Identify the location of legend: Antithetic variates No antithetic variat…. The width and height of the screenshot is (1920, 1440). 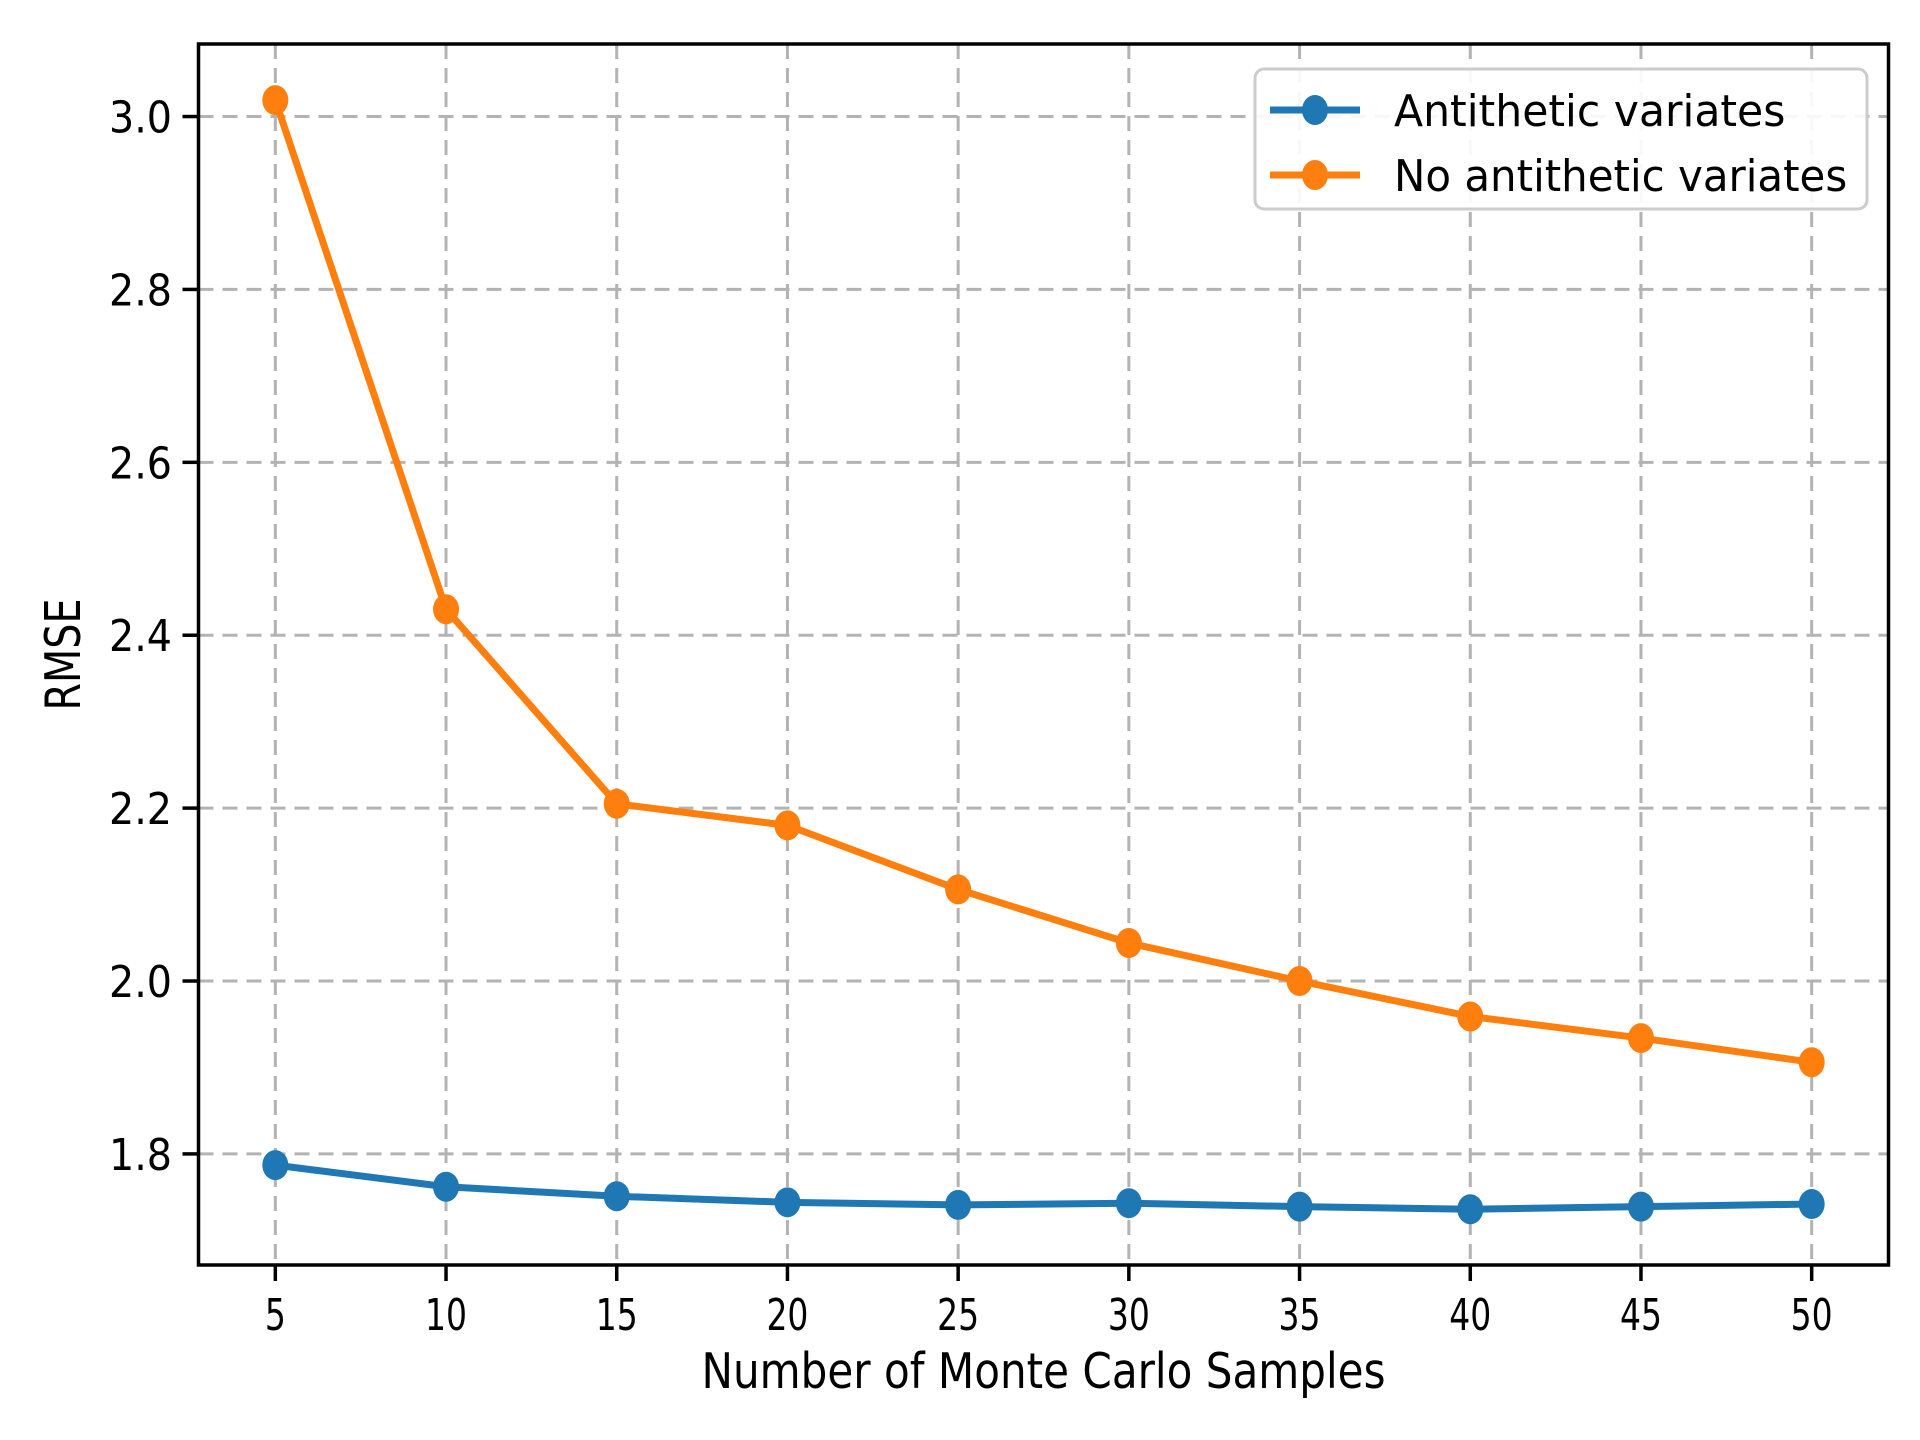
(1561, 139).